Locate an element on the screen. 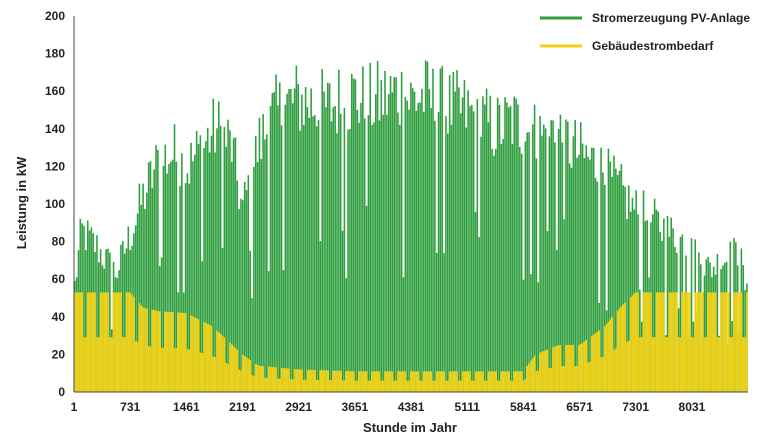  y-axis-title: Leistung in kW is located at coordinates (21, 202).